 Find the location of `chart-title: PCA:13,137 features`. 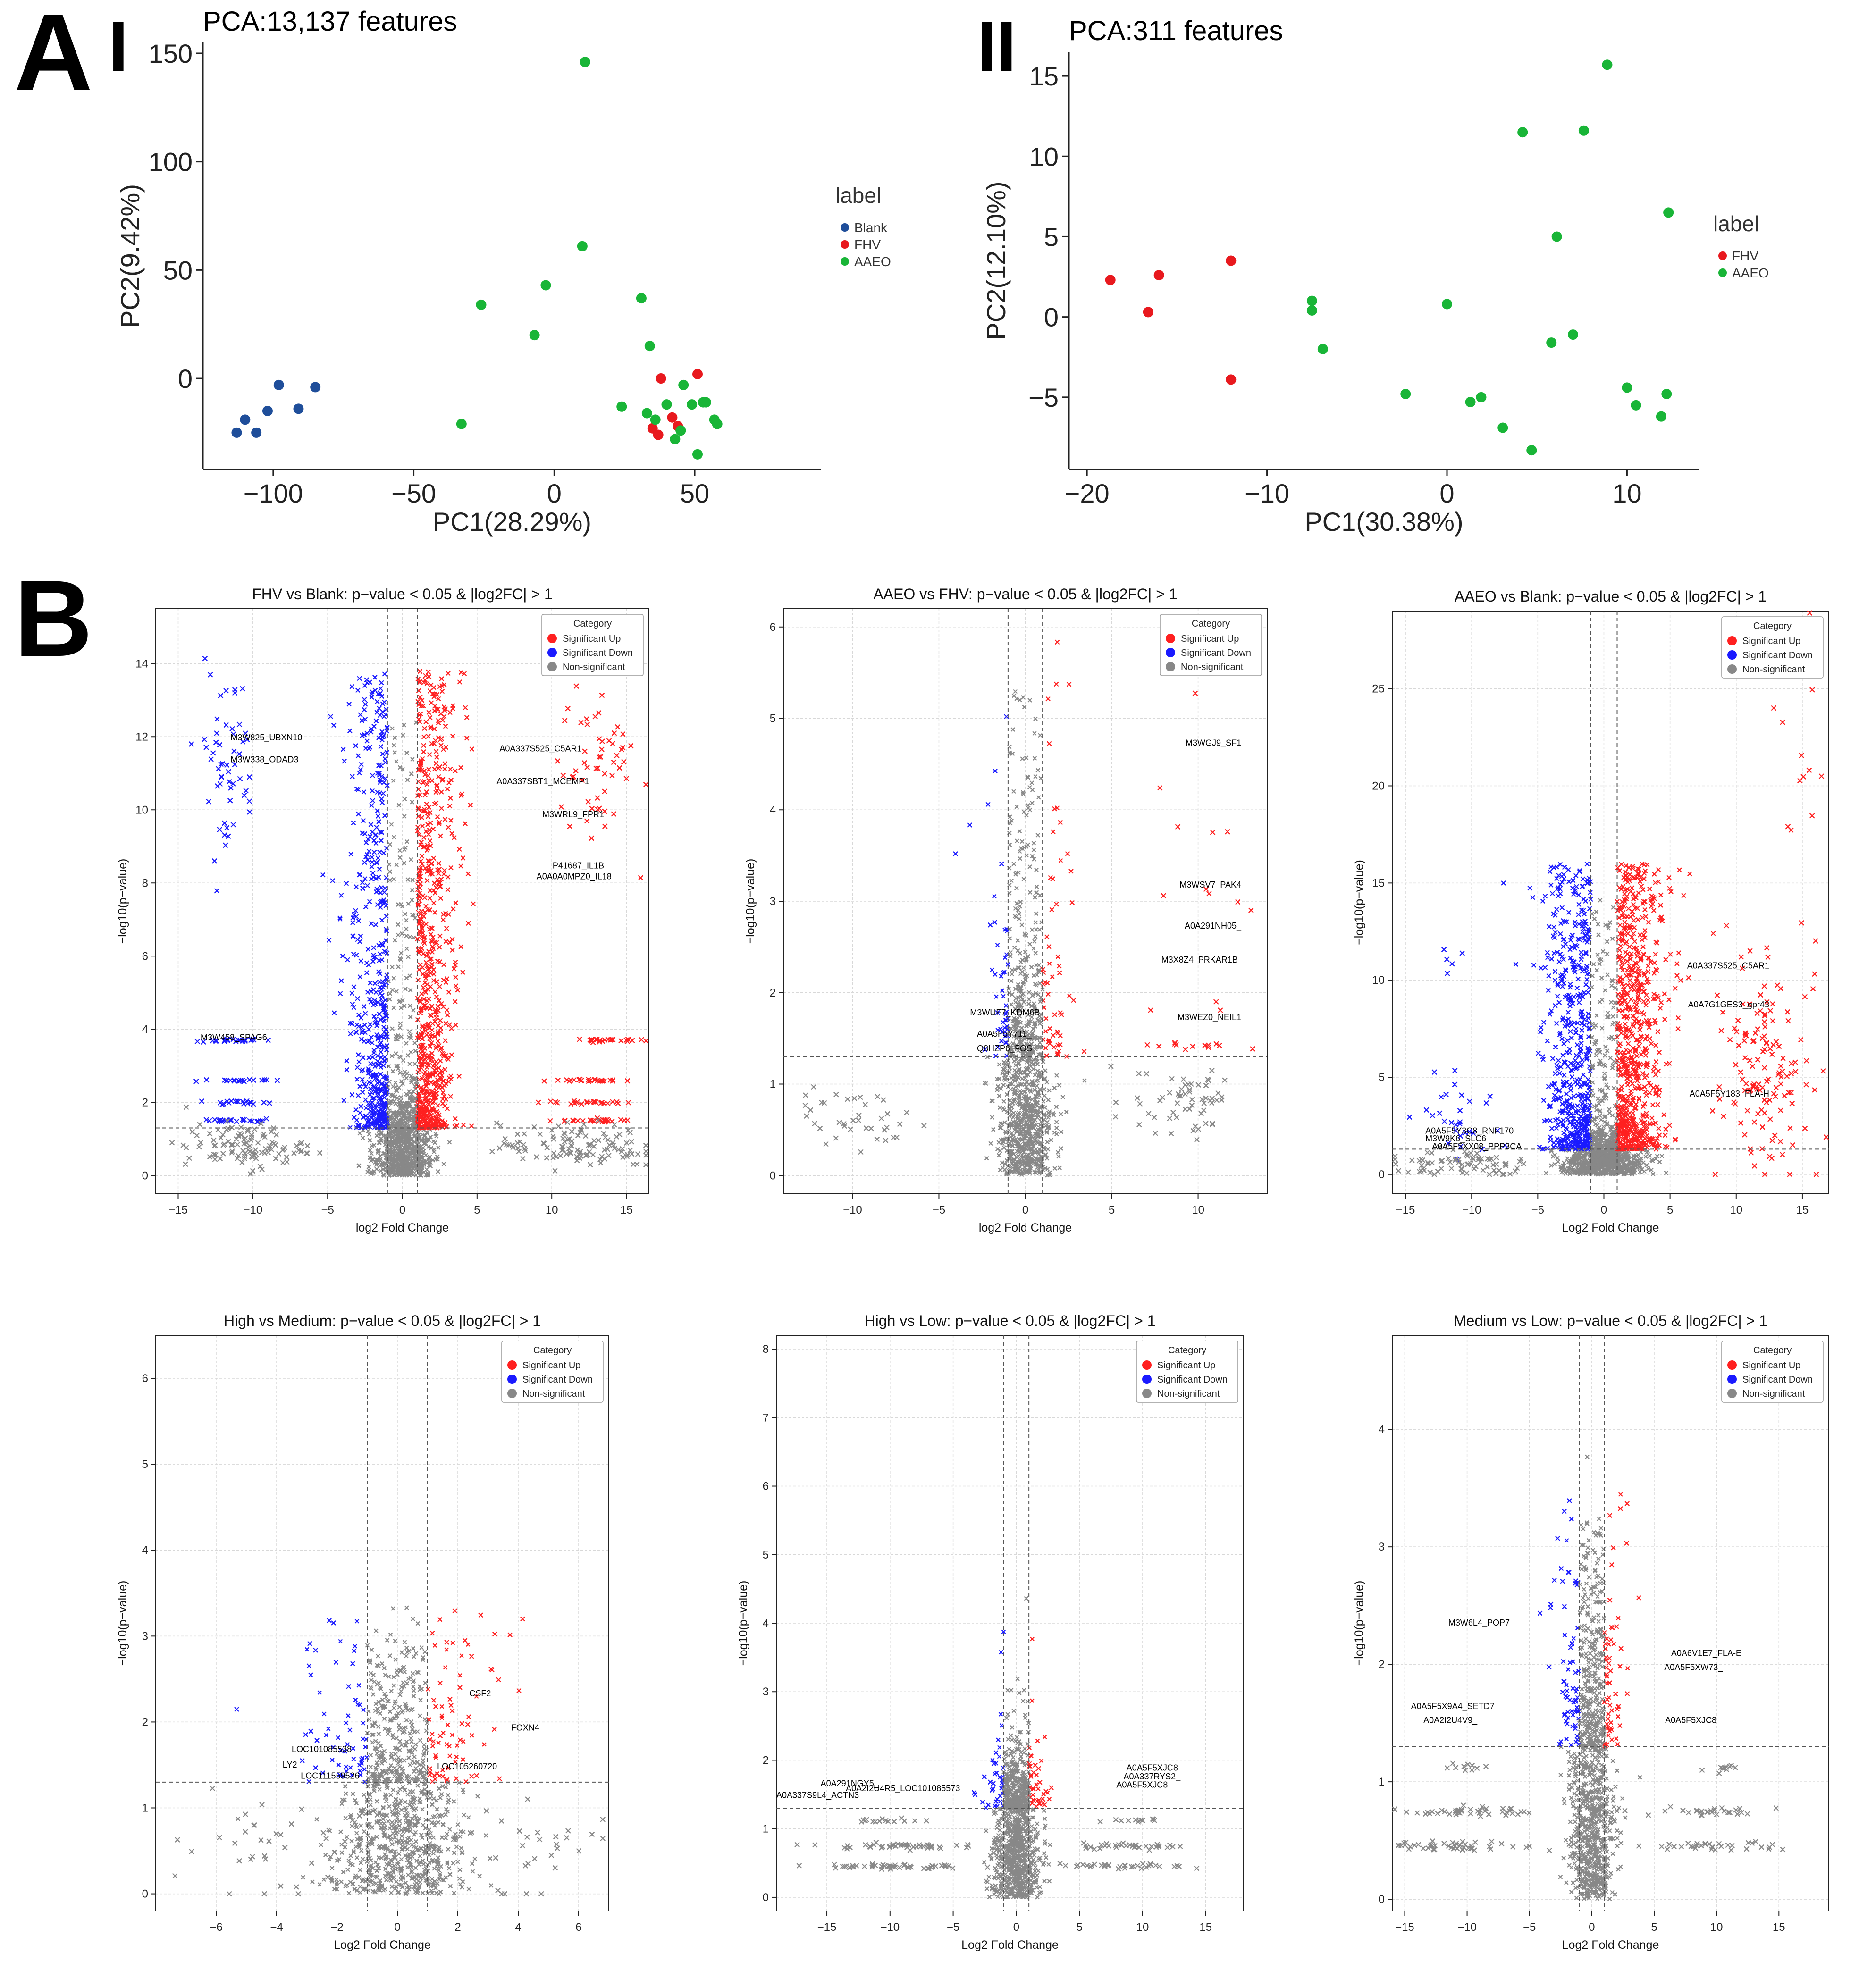

chart-title: PCA:13,137 features is located at coordinates (330, 21).